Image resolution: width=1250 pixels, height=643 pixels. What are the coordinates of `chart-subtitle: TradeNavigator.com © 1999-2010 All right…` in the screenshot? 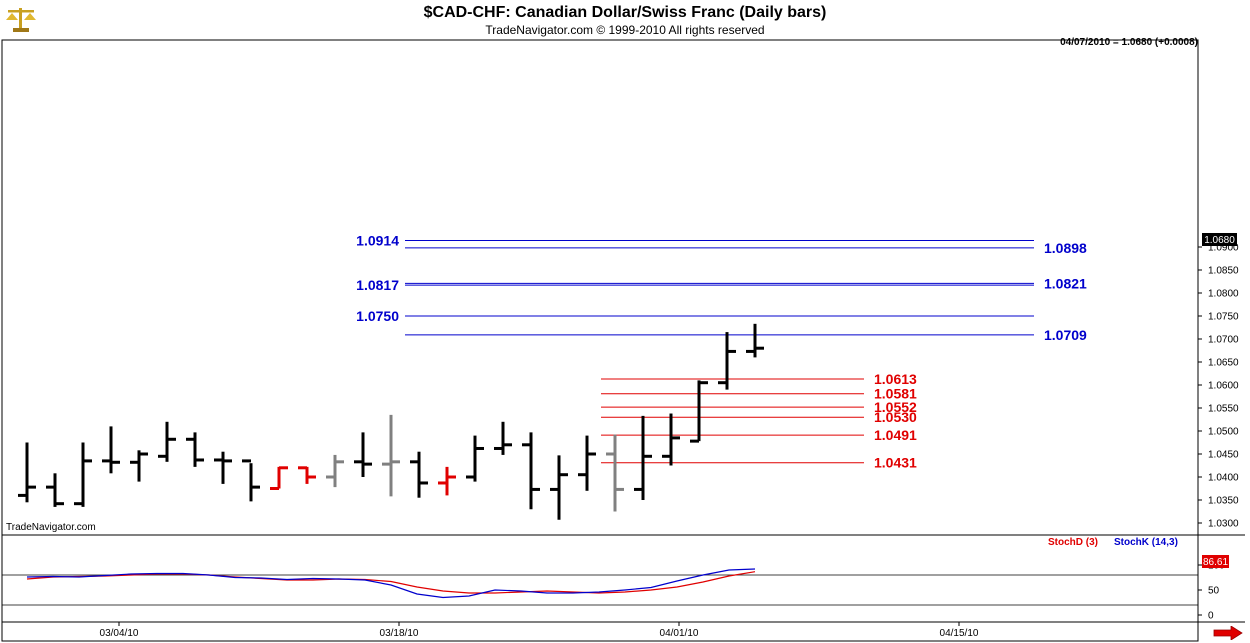 It's located at (625, 30).